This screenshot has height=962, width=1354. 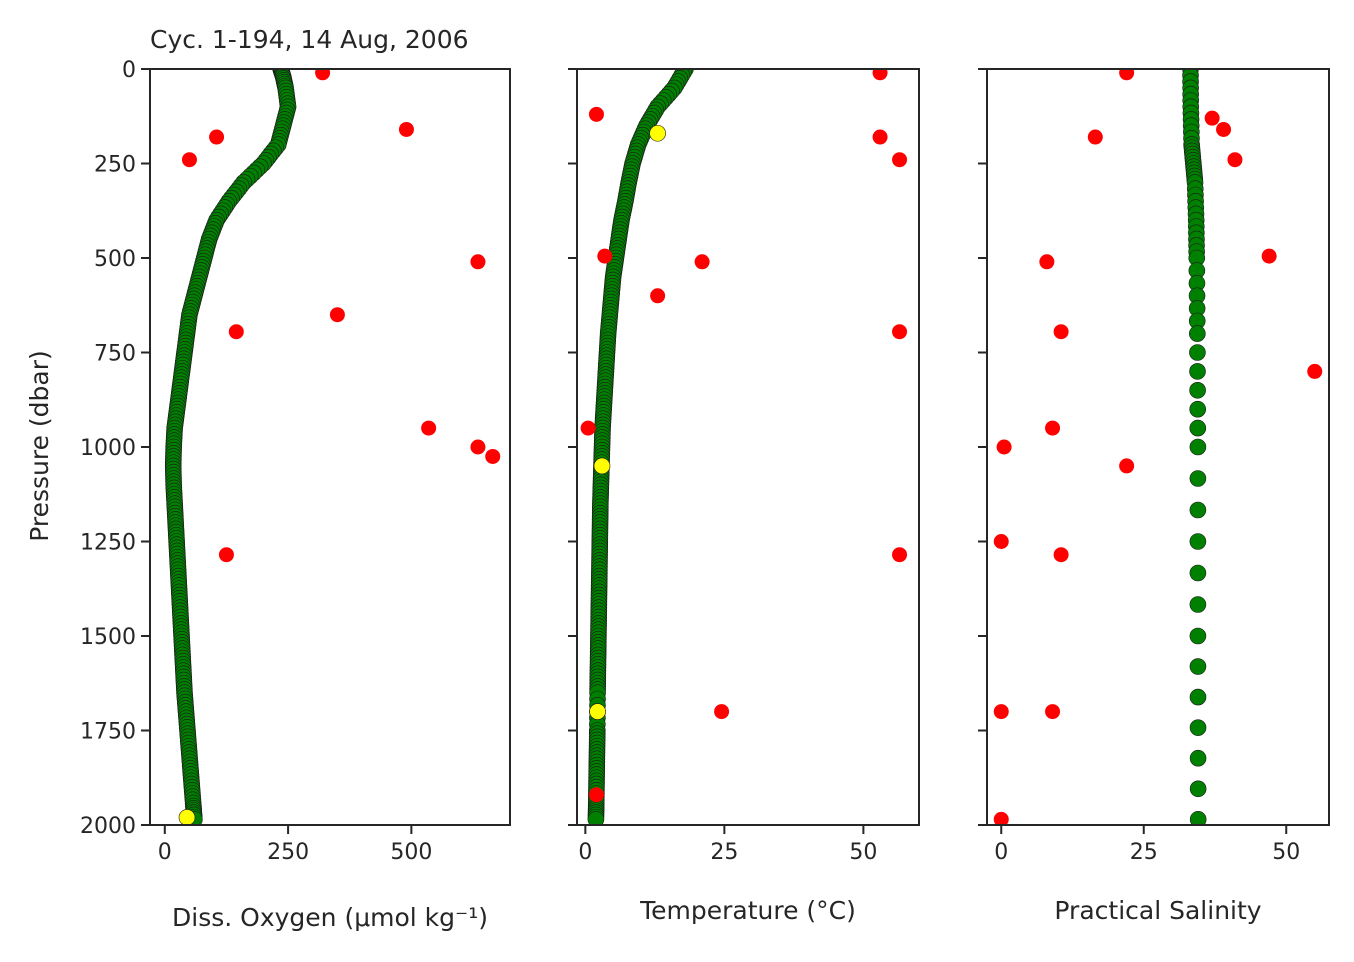 What do you see at coordinates (288, 852) in the screenshot?
I see `x-tick-label: 250` at bounding box center [288, 852].